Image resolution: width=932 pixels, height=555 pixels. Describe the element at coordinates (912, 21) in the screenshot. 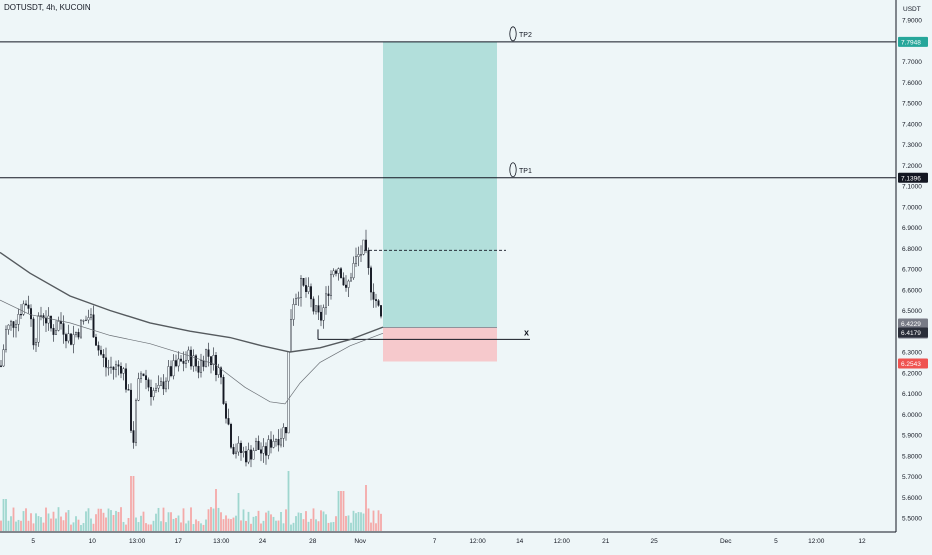

I see `price-tick-label: 7.9000` at that location.